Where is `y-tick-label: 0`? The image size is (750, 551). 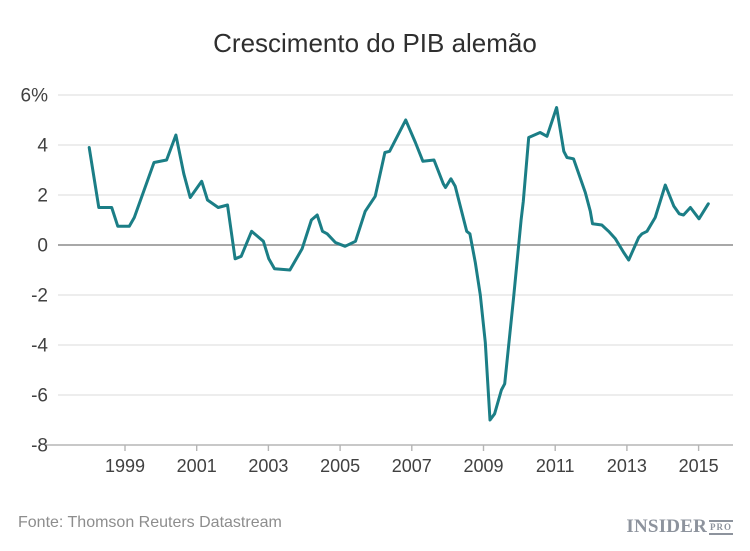 y-tick-label: 0 is located at coordinates (42, 246).